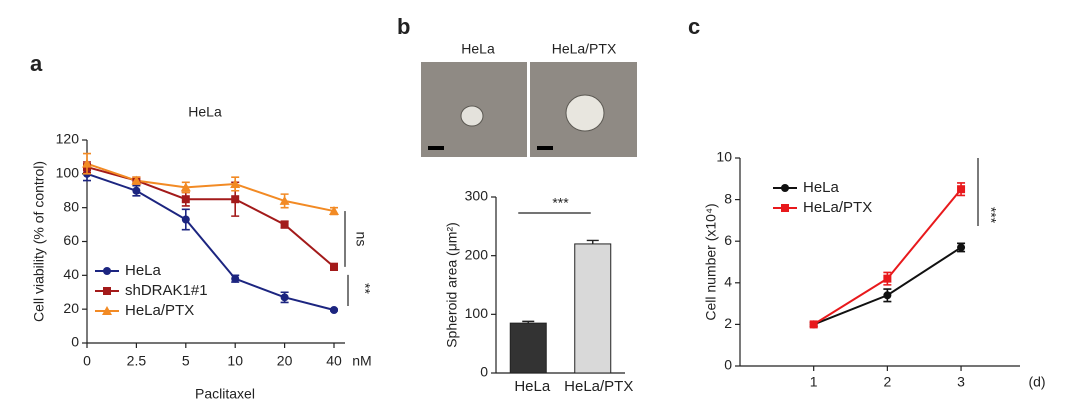 The width and height of the screenshot is (1079, 415). Describe the element at coordinates (477, 196) in the screenshot. I see `y-tick-label: 300` at that location.